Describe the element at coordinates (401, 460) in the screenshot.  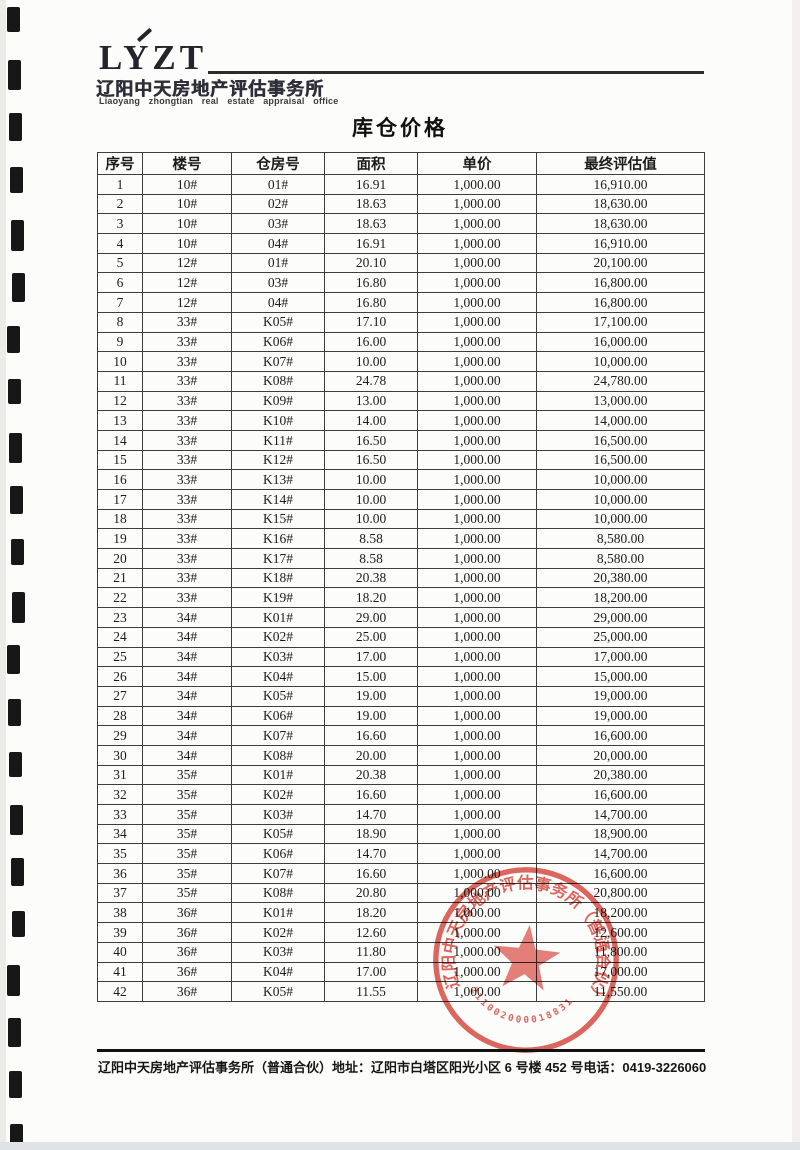
I see `table-row: 15 33# K12# 16.50 1,000.00 16,500.00` at that location.